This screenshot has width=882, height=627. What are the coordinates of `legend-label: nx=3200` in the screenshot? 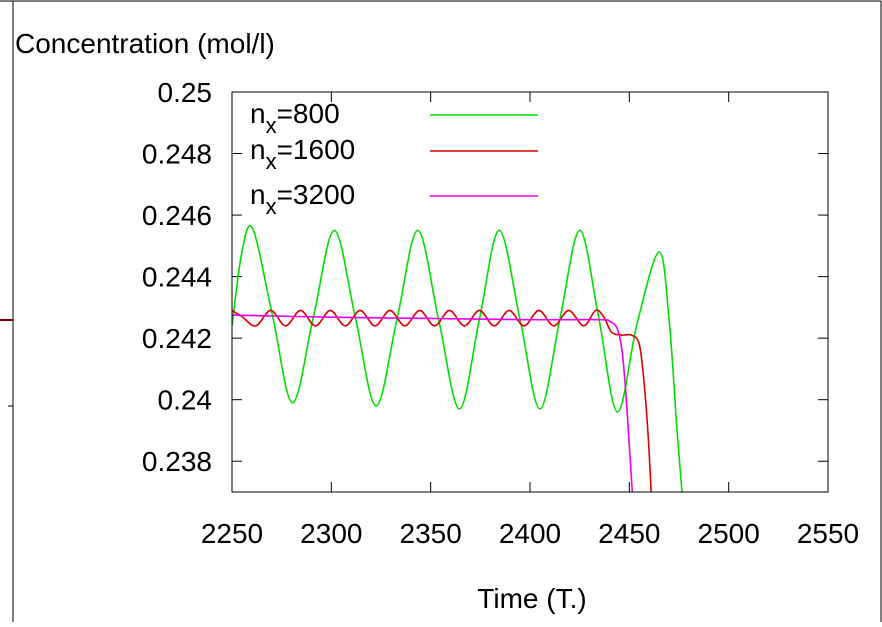 It's located at (302, 199).